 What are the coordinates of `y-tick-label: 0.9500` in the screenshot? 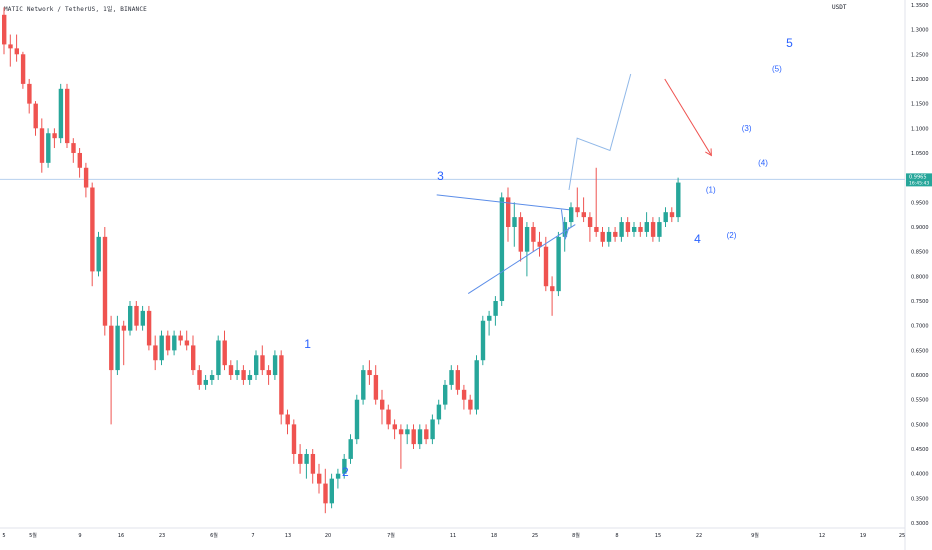 It's located at (920, 203).